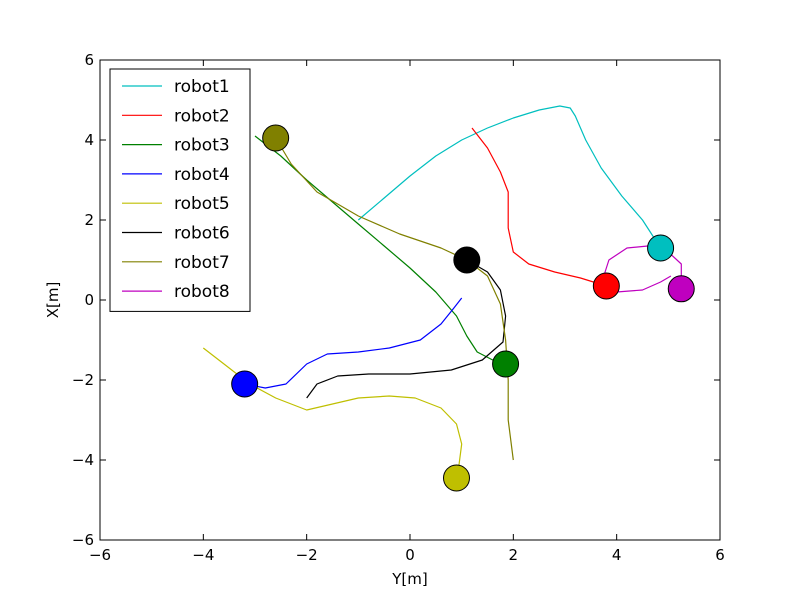 The width and height of the screenshot is (800, 600). Describe the element at coordinates (617, 555) in the screenshot. I see `x-tick-label: 4` at that location.